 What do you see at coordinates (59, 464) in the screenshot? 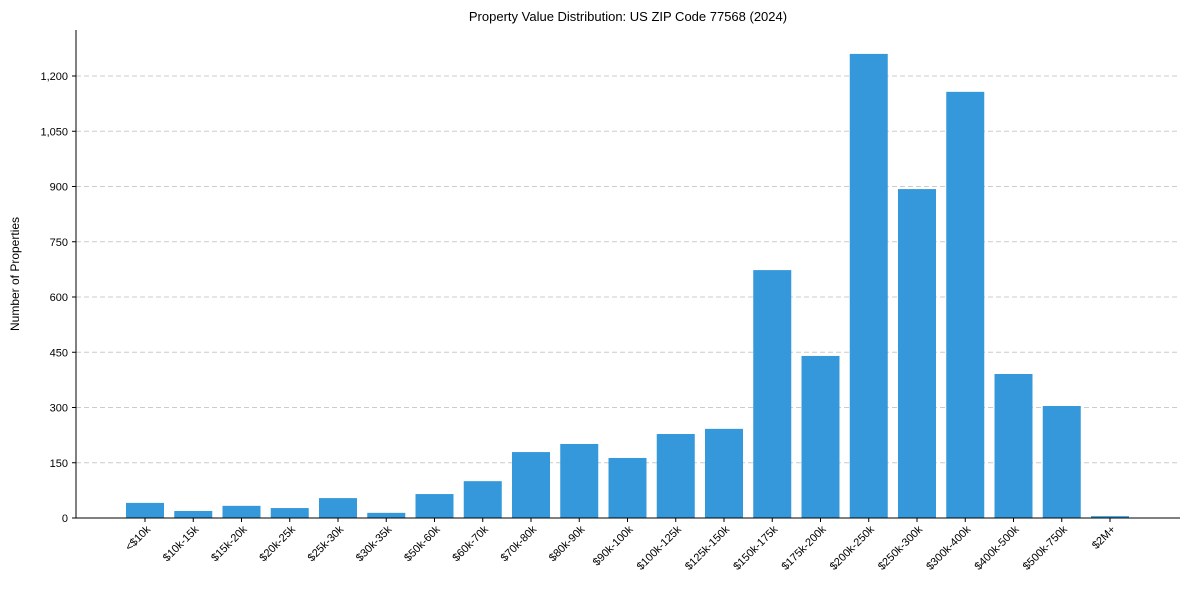
I see `y-tick-label: 150` at bounding box center [59, 464].